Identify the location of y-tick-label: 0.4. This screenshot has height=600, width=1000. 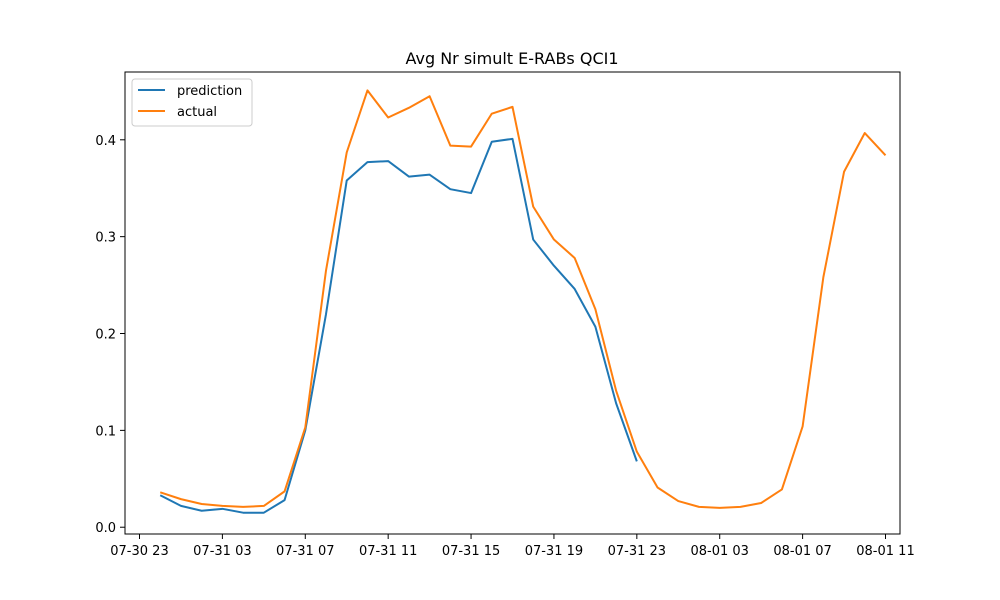
(105, 141).